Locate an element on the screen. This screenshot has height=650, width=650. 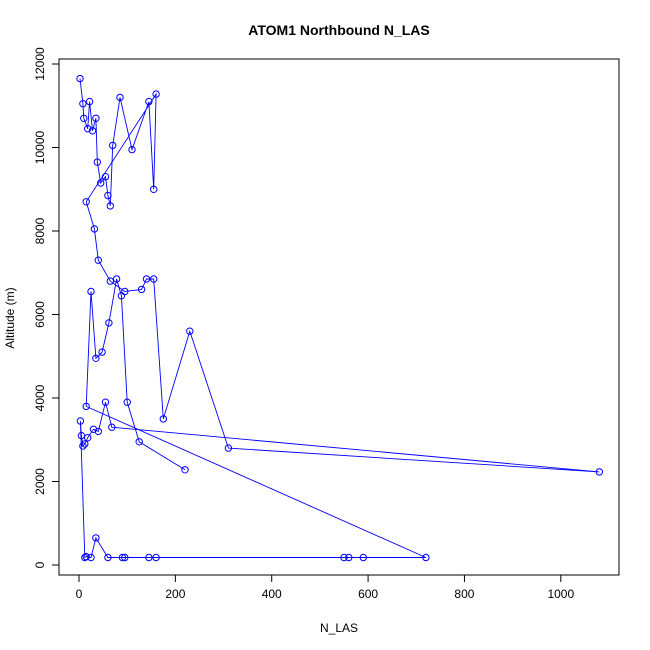
x-tick-label: 200 is located at coordinates (175, 594).